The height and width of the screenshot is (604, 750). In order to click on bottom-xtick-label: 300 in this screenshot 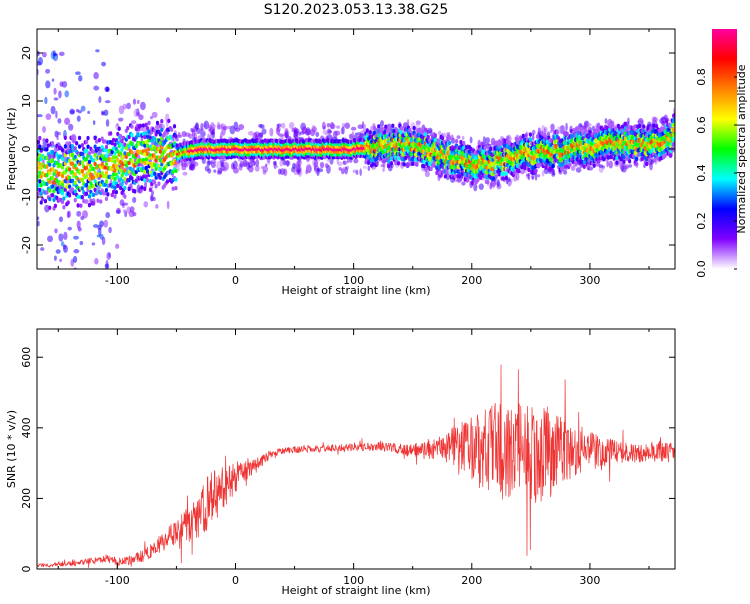, I will do `click(589, 580)`.